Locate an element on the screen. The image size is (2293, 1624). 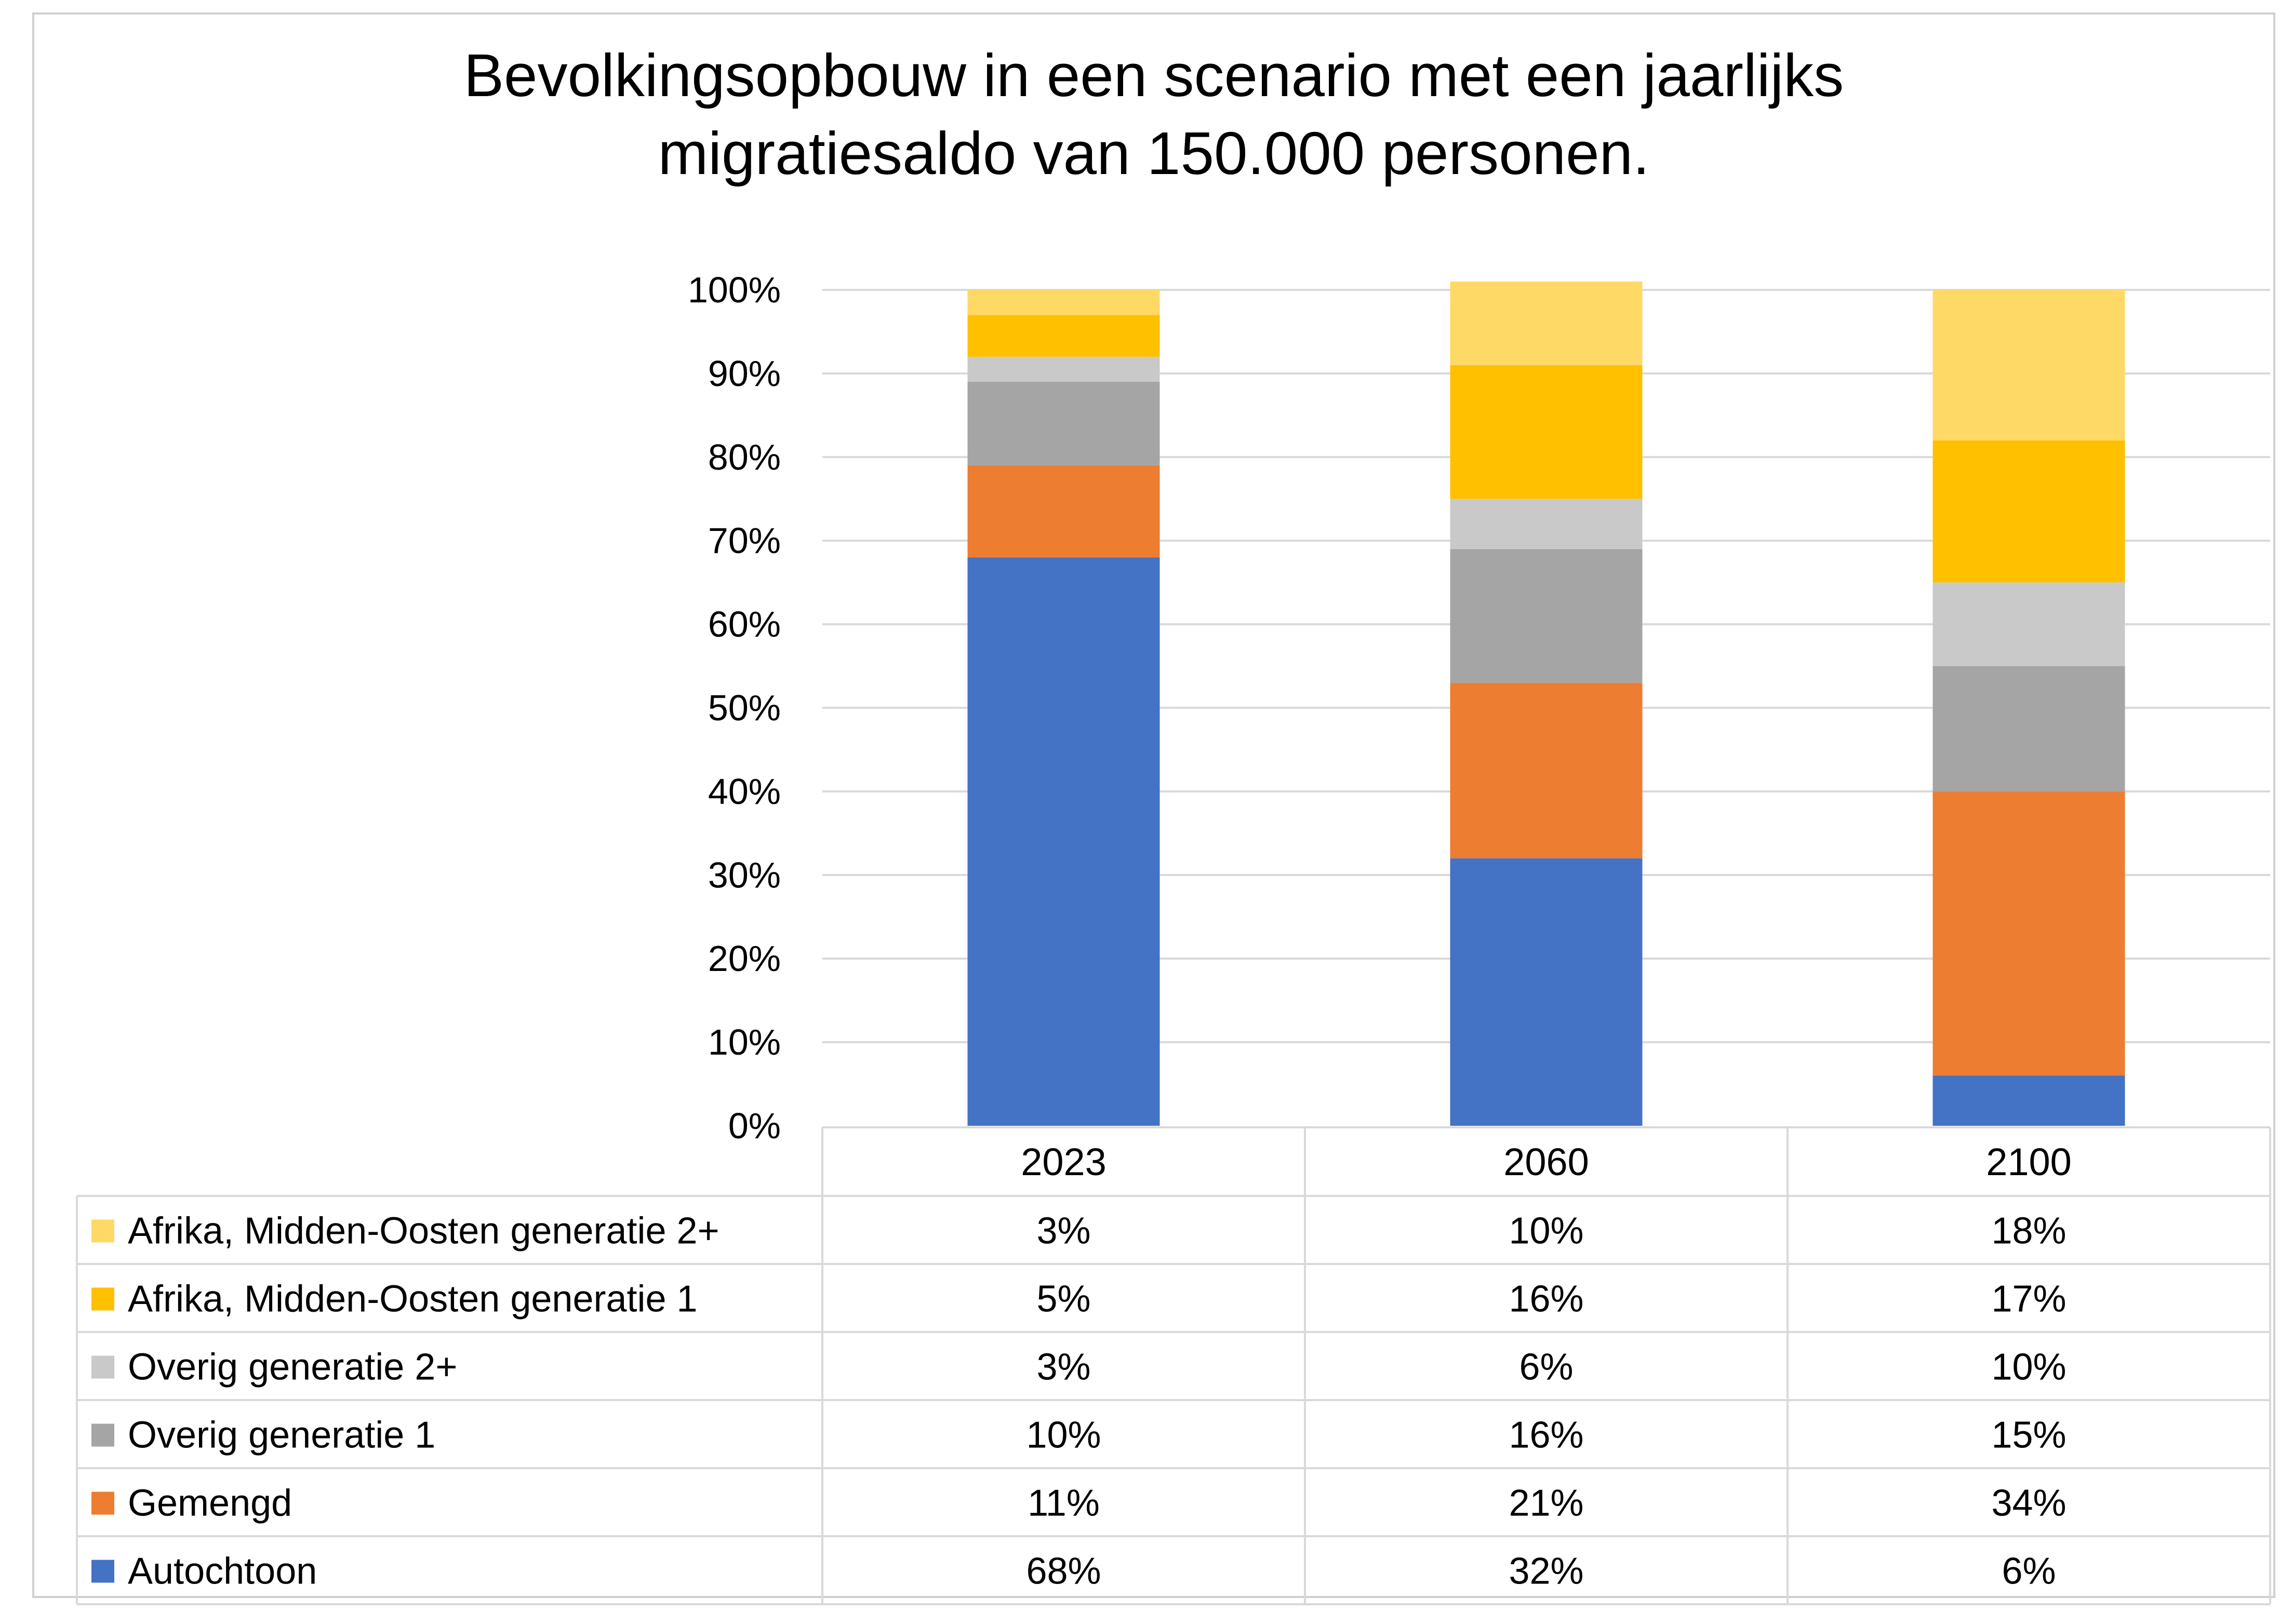
chart-title-line-2: migratiesaldo van 150.000 personen. is located at coordinates (1154, 153).